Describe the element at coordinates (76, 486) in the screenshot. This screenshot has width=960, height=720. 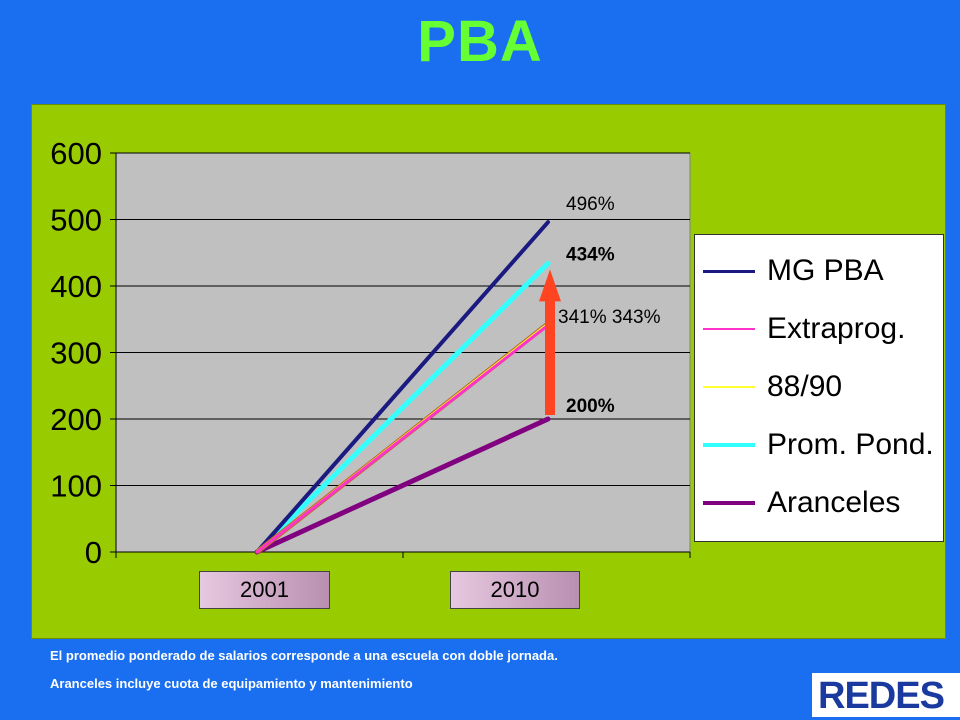
I see `y-tick-label-100: 100` at that location.